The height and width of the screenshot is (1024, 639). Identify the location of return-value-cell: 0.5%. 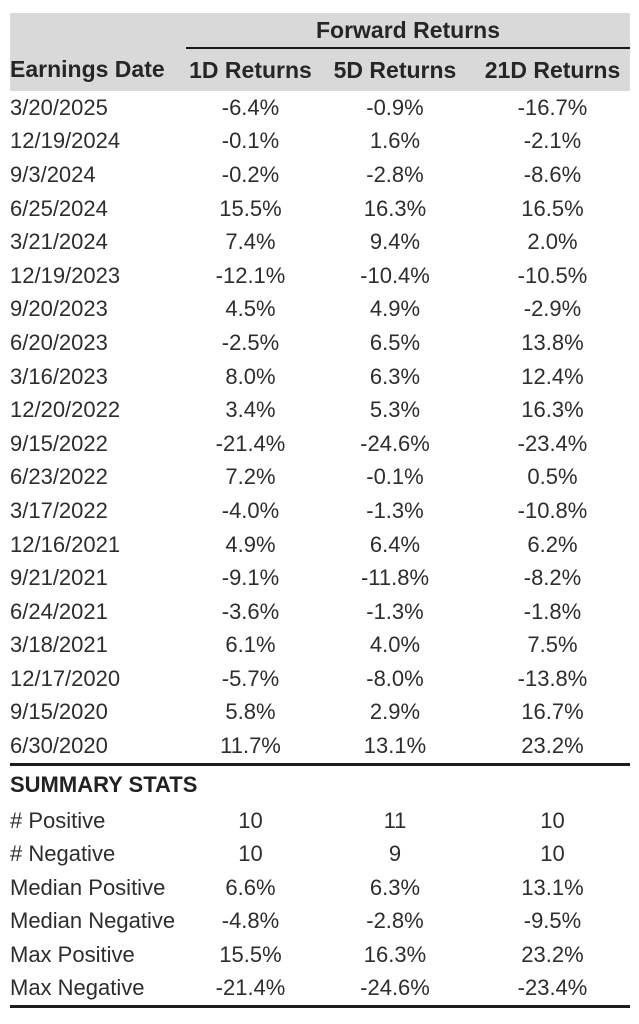
(552, 477).